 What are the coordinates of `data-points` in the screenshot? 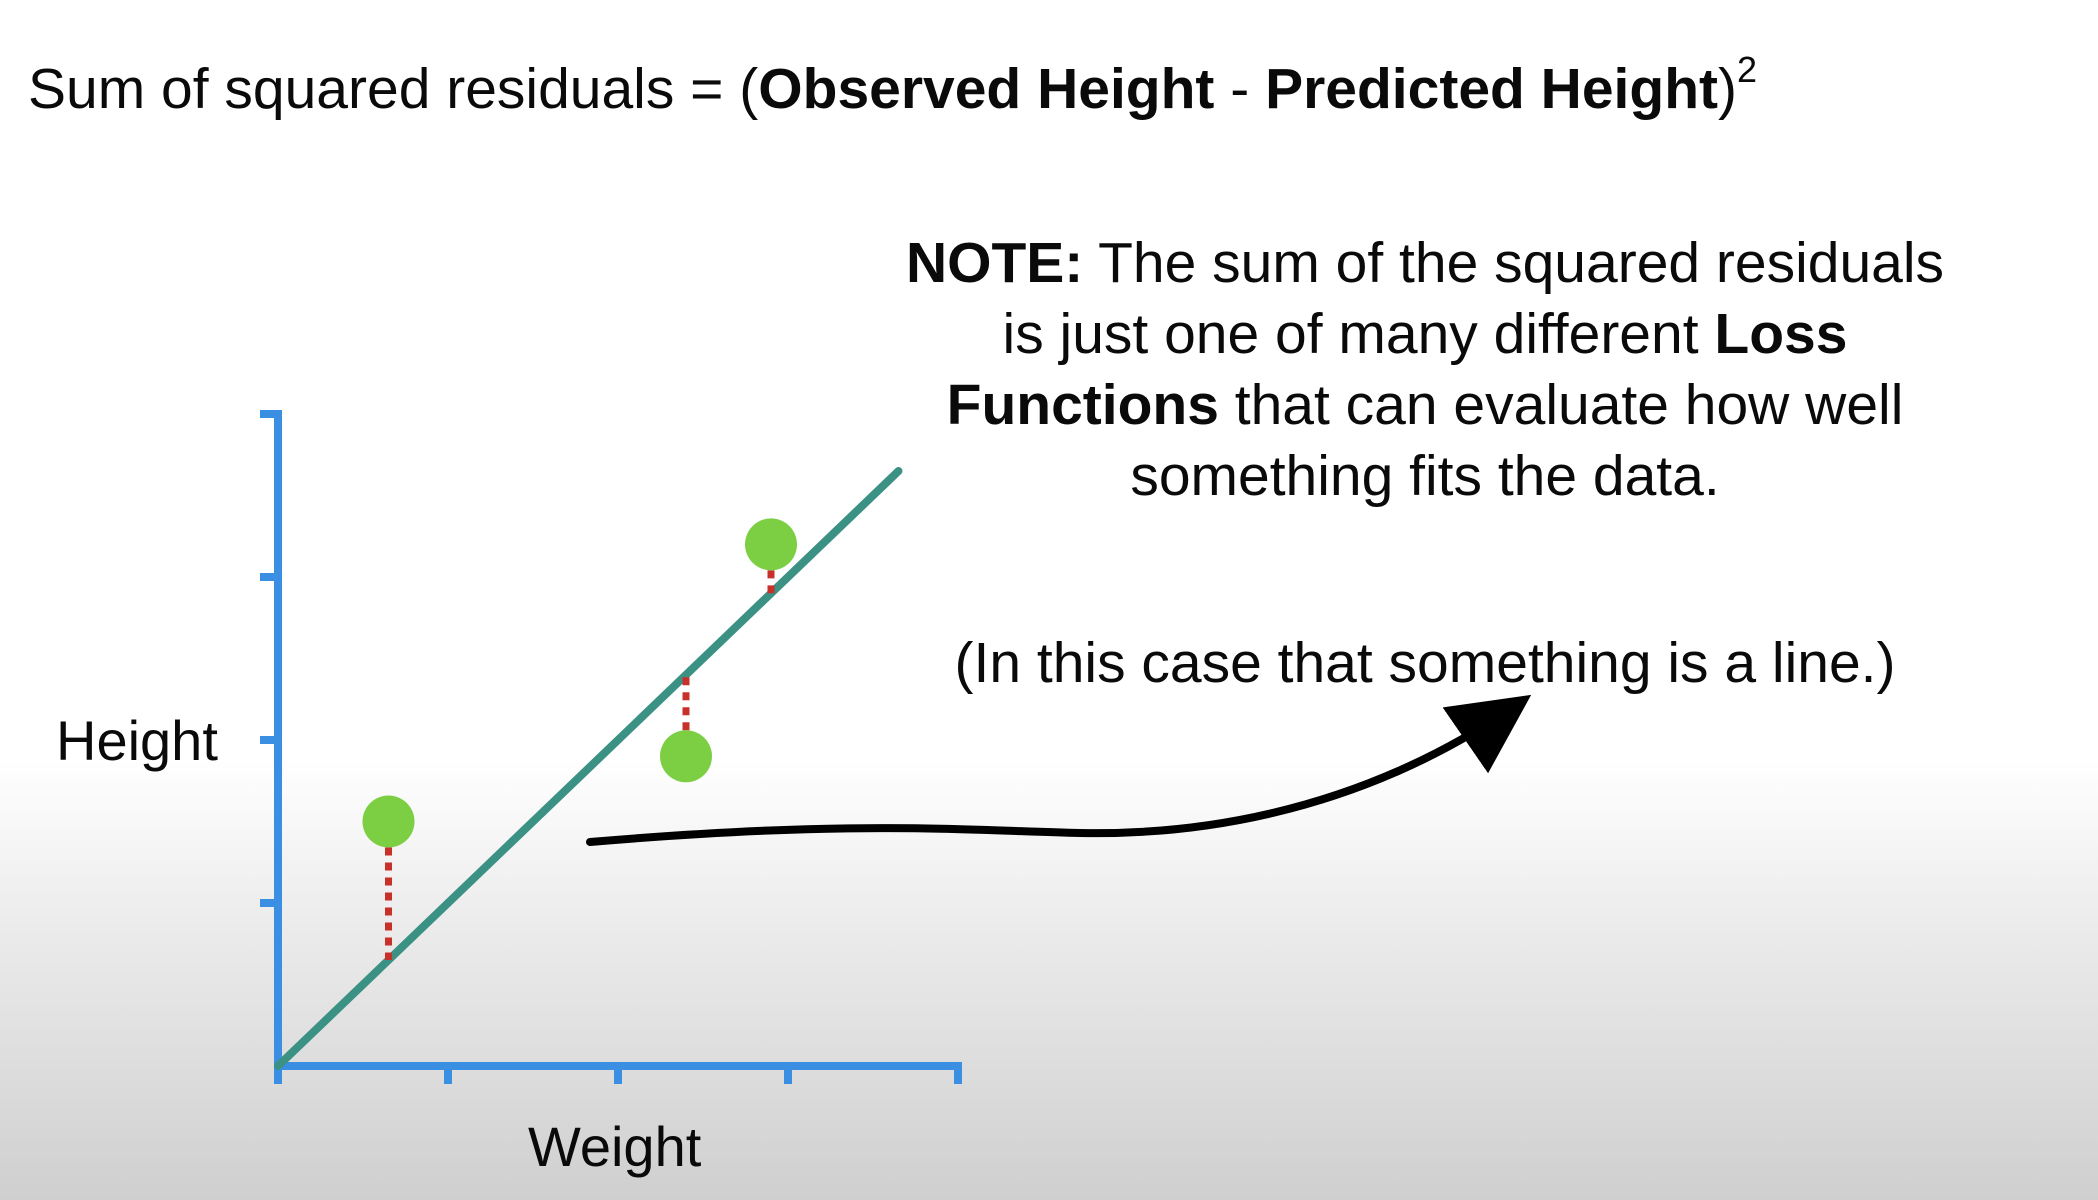 It's located at (579, 683).